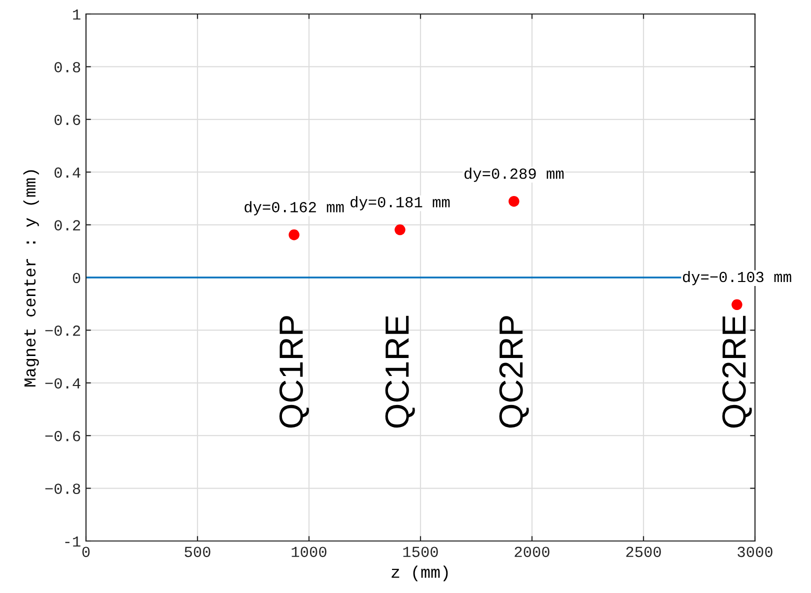  What do you see at coordinates (62, 331) in the screenshot?
I see `y-tick-label: −0.2` at bounding box center [62, 331].